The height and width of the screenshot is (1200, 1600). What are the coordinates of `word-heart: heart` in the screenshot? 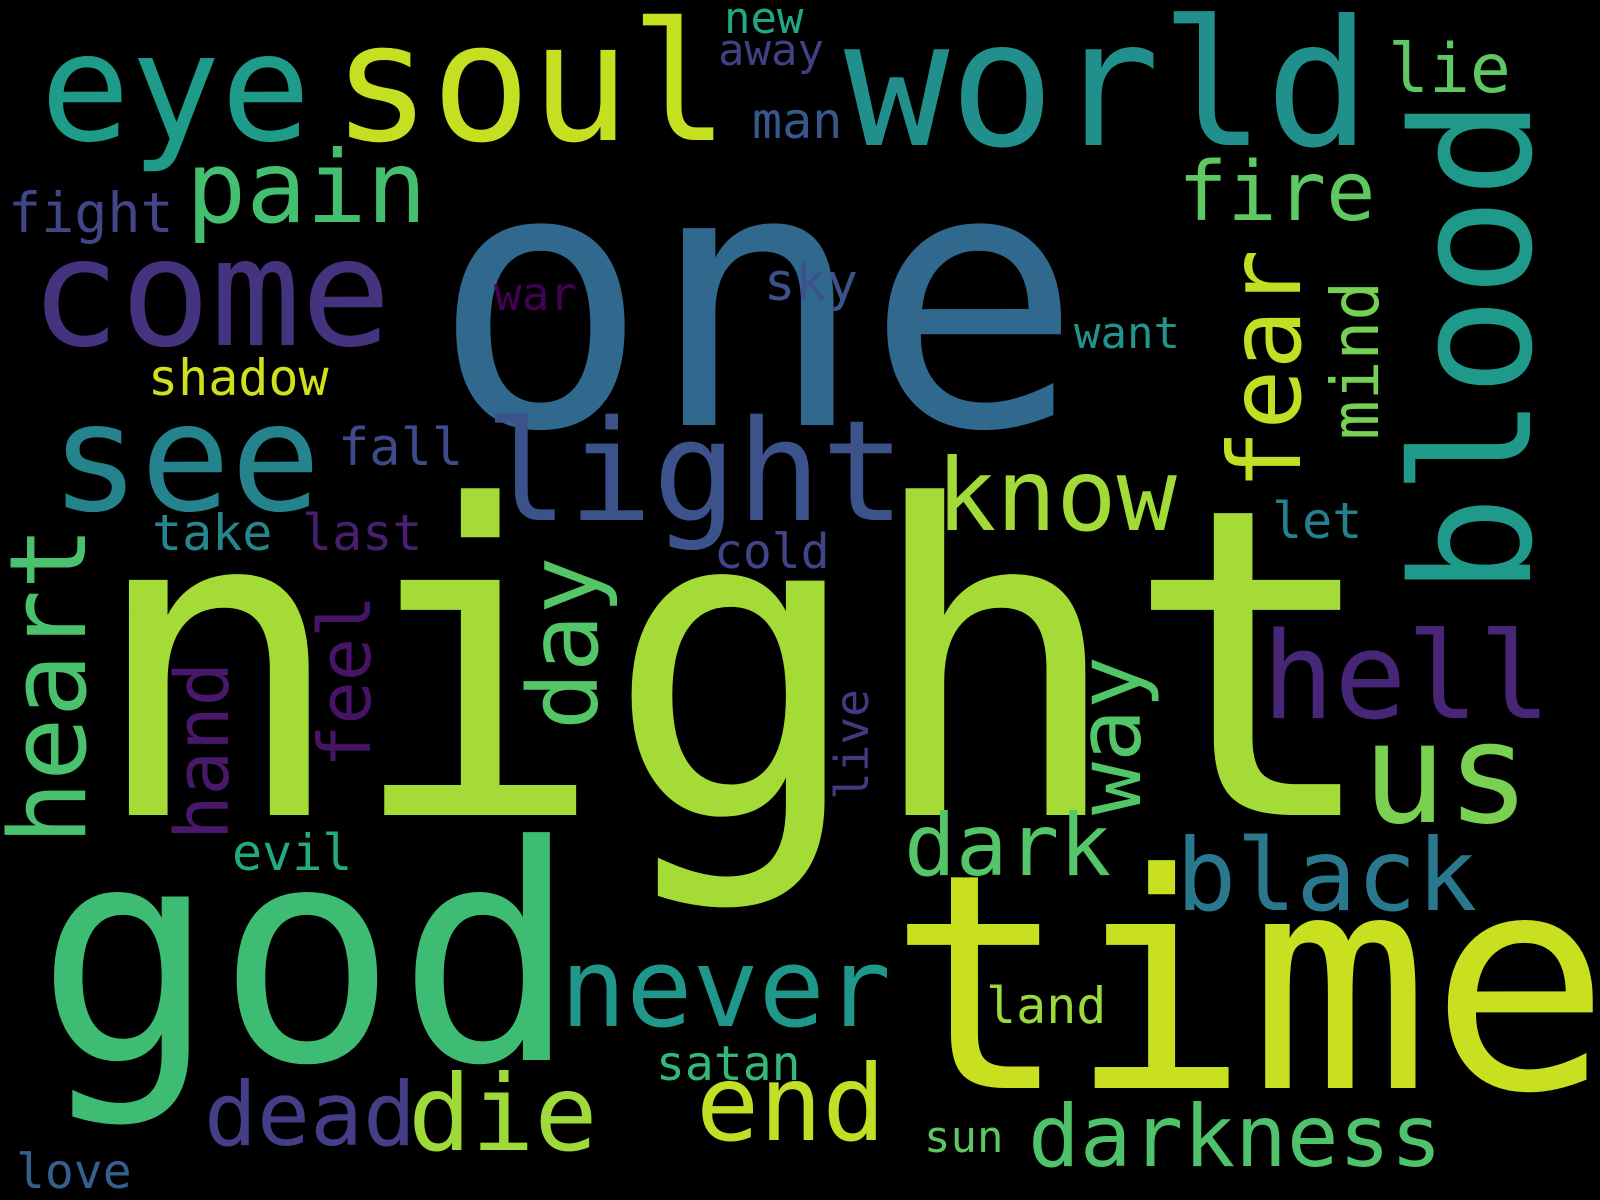 It's located at (55, 685).